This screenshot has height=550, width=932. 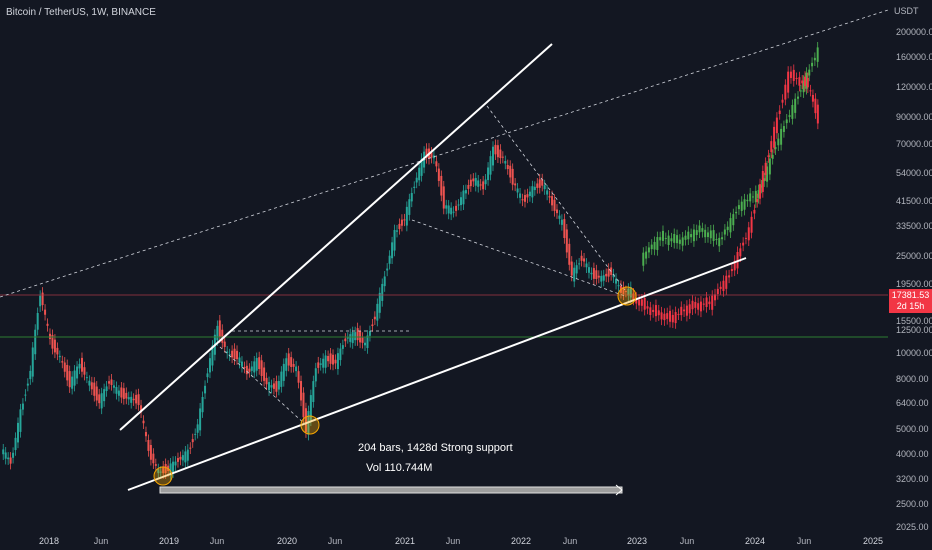 I want to click on bar-countdown-label: 2d 15h, so click(x=910, y=306).